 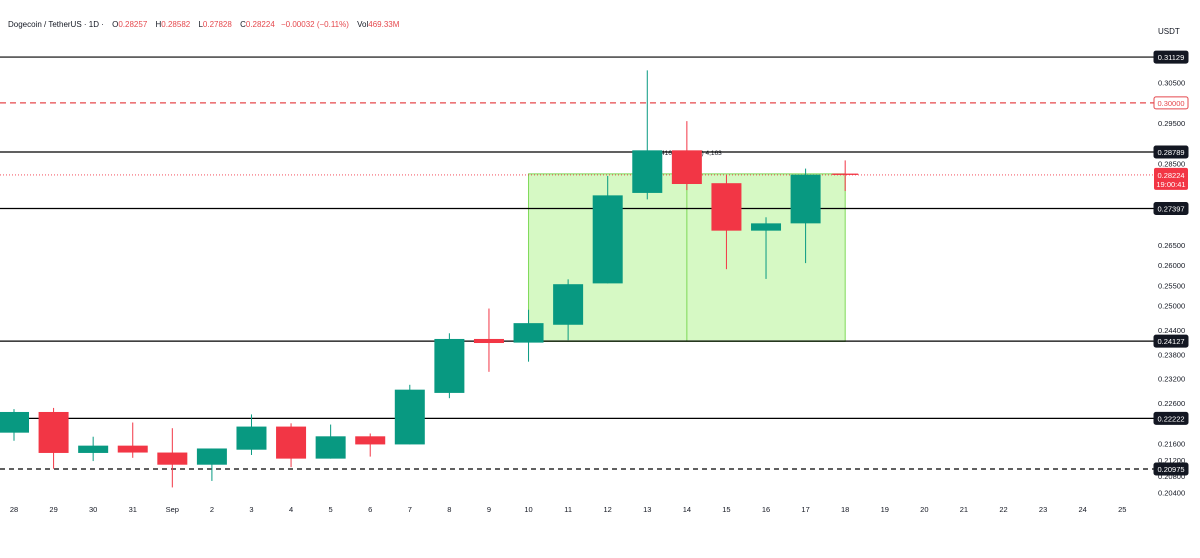 I want to click on level-badge-label: 0.22222, so click(x=1170, y=418).